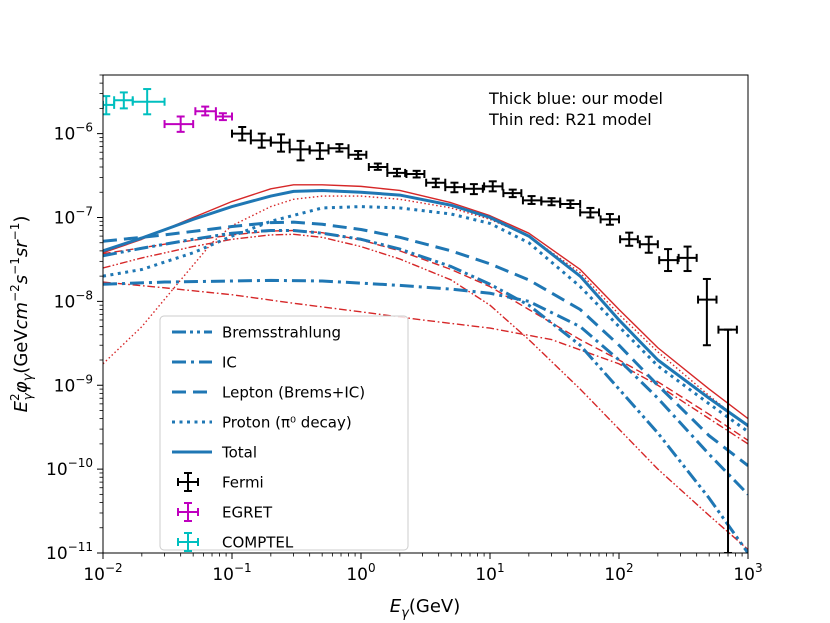 This screenshot has width=830, height=623. Describe the element at coordinates (229, 363) in the screenshot. I see `legend-label-ic: IC` at that location.